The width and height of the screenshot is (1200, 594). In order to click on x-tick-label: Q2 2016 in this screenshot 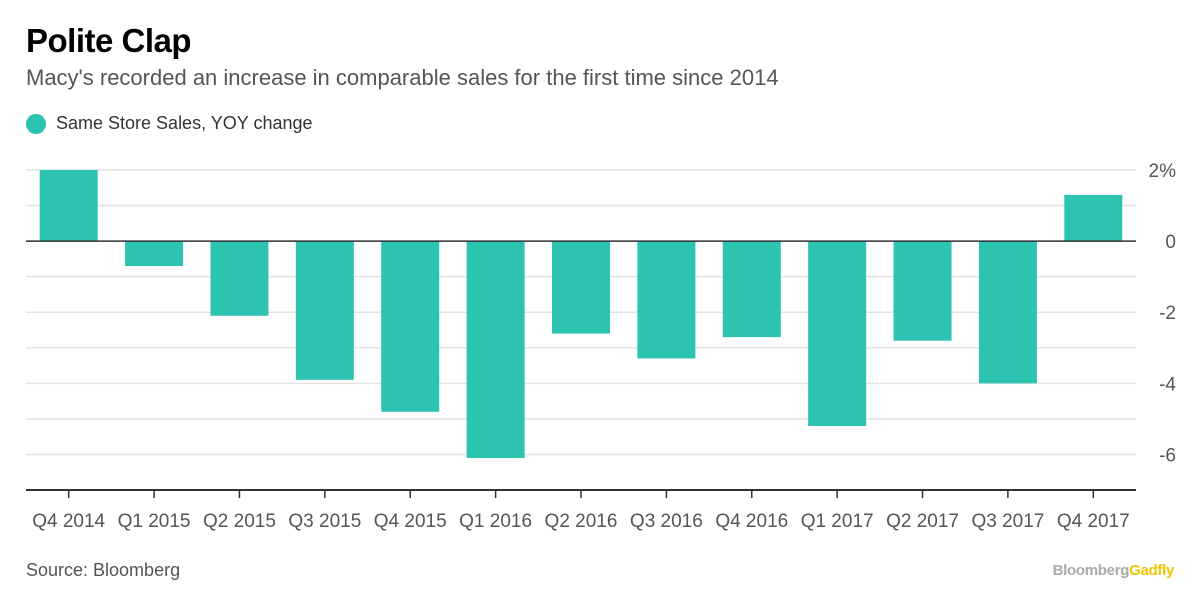, I will do `click(581, 521)`.